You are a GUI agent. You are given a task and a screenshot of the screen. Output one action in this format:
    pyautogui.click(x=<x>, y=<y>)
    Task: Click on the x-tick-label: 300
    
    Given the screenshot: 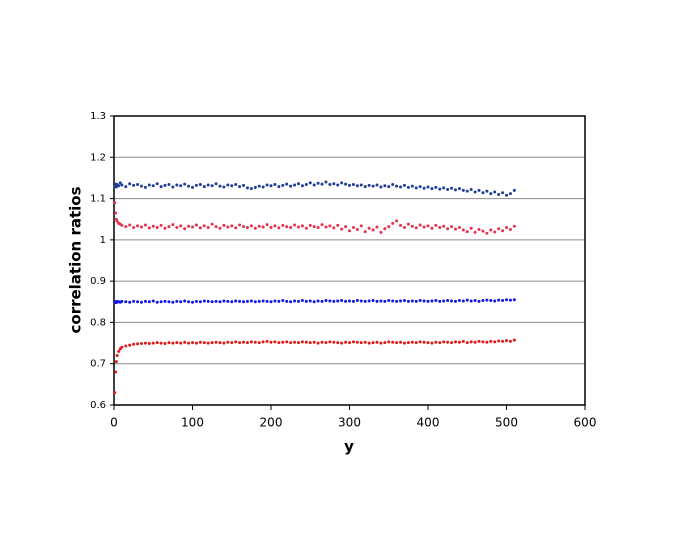 What is the action you would take?
    pyautogui.click(x=349, y=423)
    